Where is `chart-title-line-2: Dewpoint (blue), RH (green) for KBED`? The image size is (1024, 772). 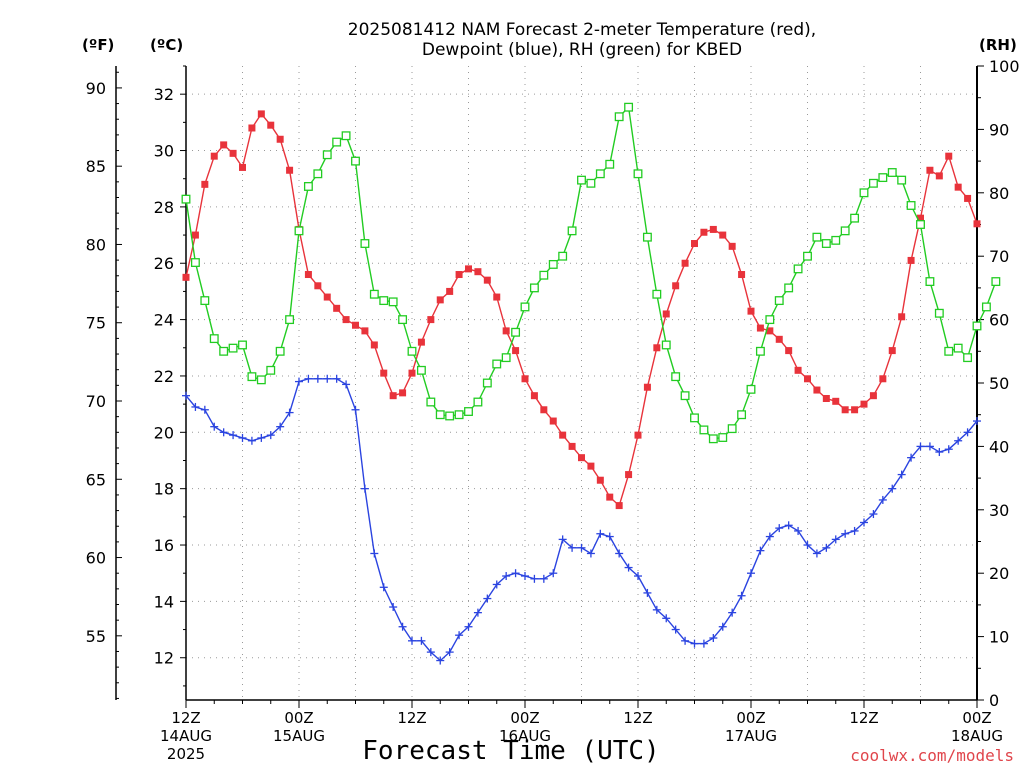
chart-title-line-2: Dewpoint (blue), RH (green) for KBED is located at coordinates (582, 50).